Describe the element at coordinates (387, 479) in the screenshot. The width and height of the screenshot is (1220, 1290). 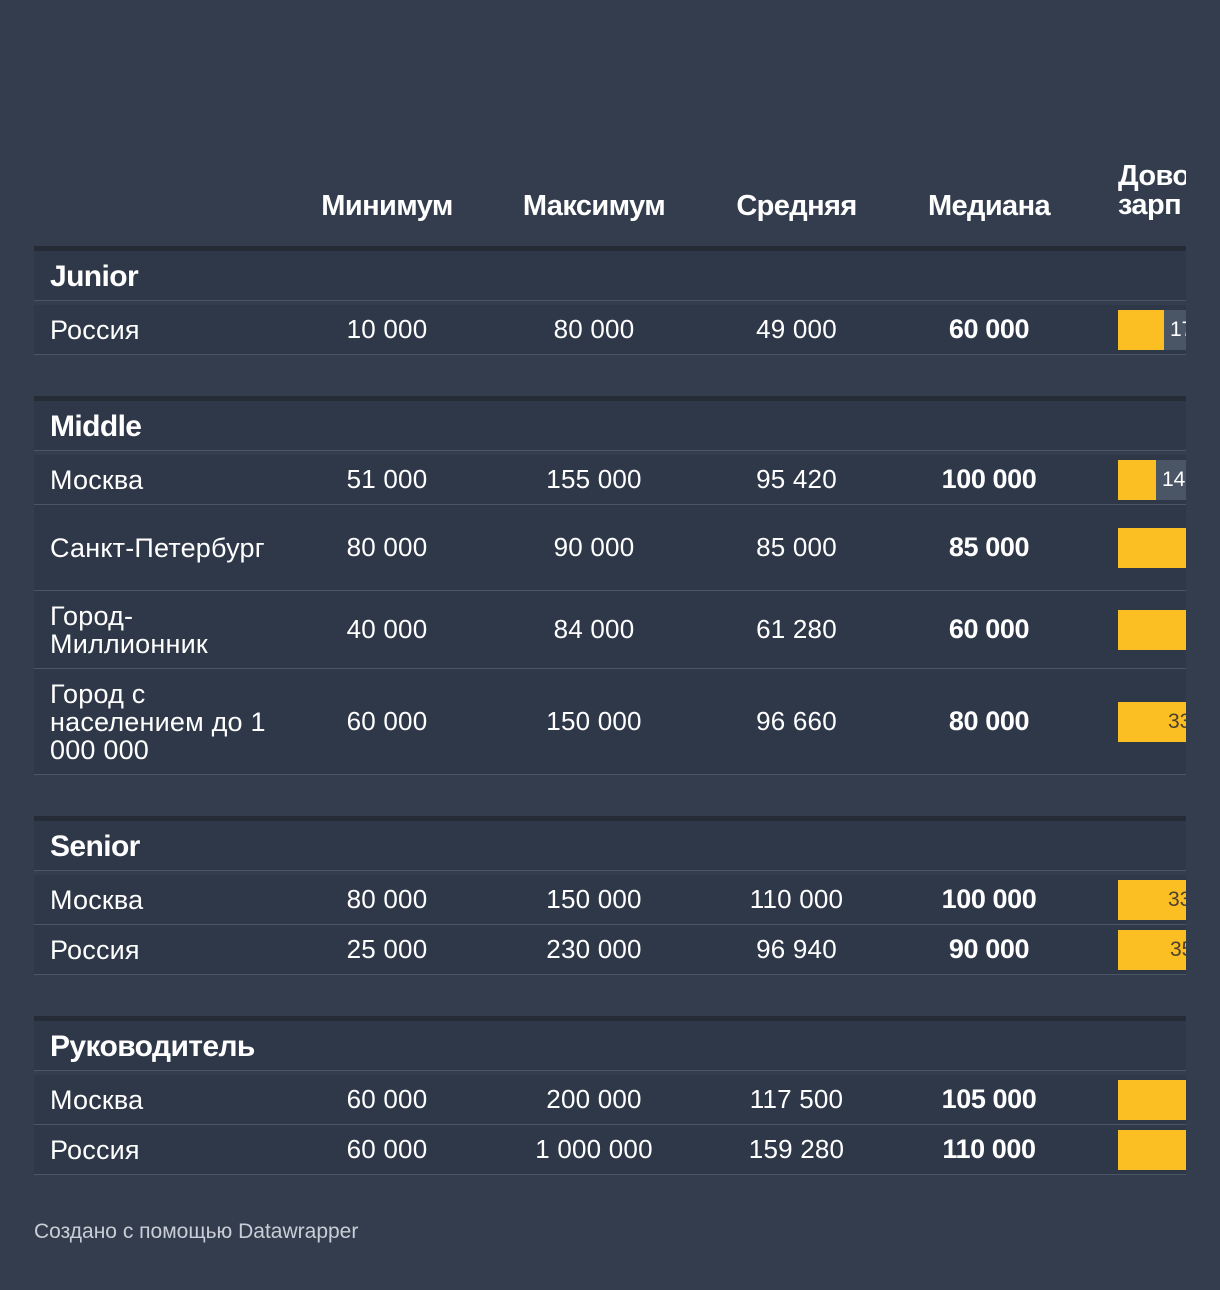
I see `minimum-cell: 51 000` at that location.